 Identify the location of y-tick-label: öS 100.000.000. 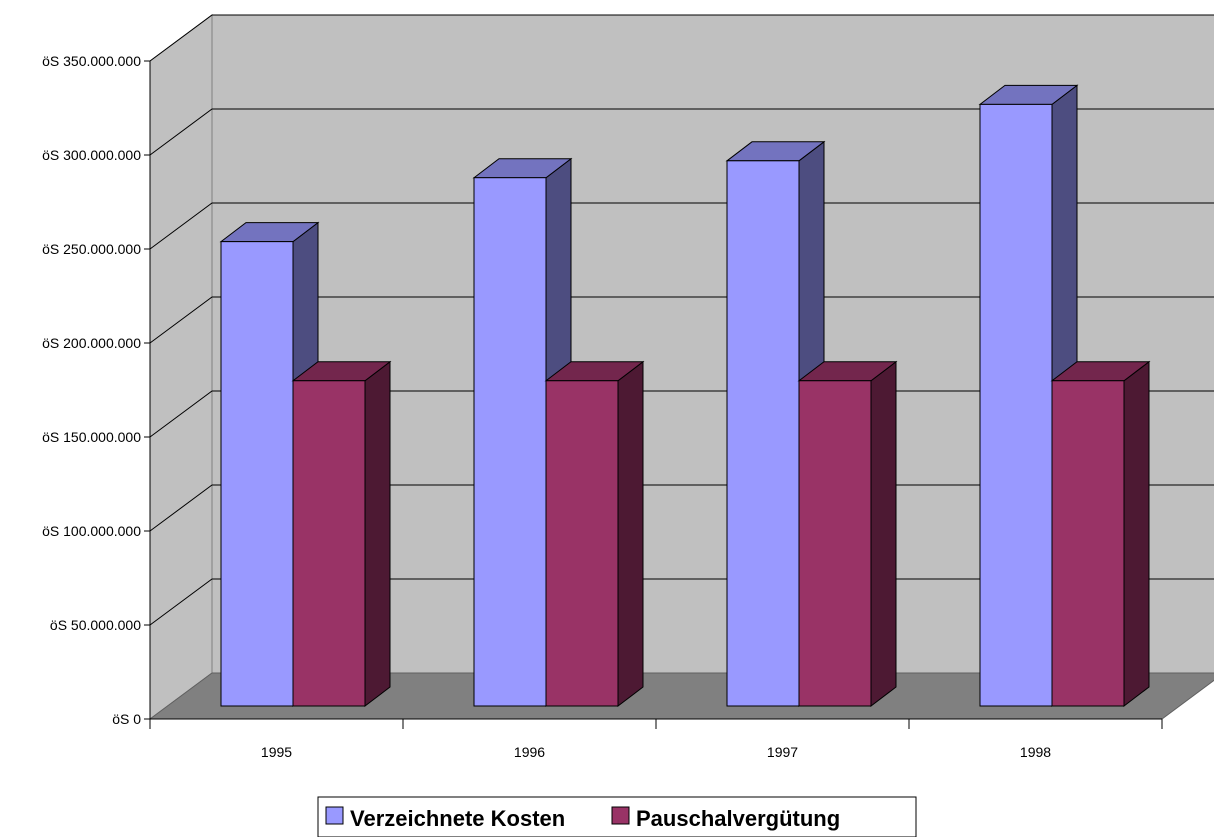
(91, 531).